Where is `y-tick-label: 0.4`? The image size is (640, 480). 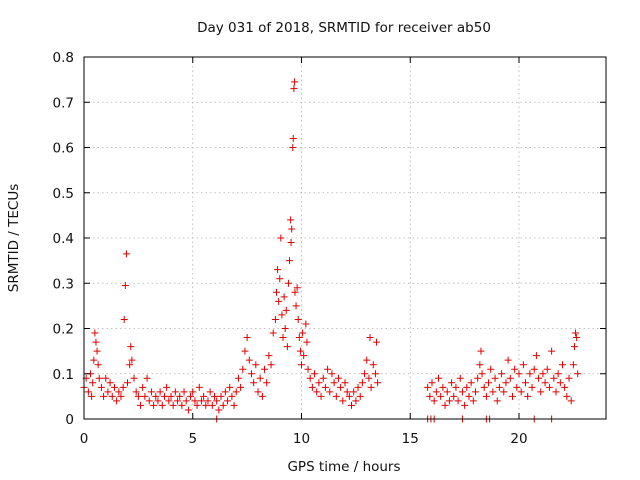 y-tick-label: 0.4 is located at coordinates (63, 239).